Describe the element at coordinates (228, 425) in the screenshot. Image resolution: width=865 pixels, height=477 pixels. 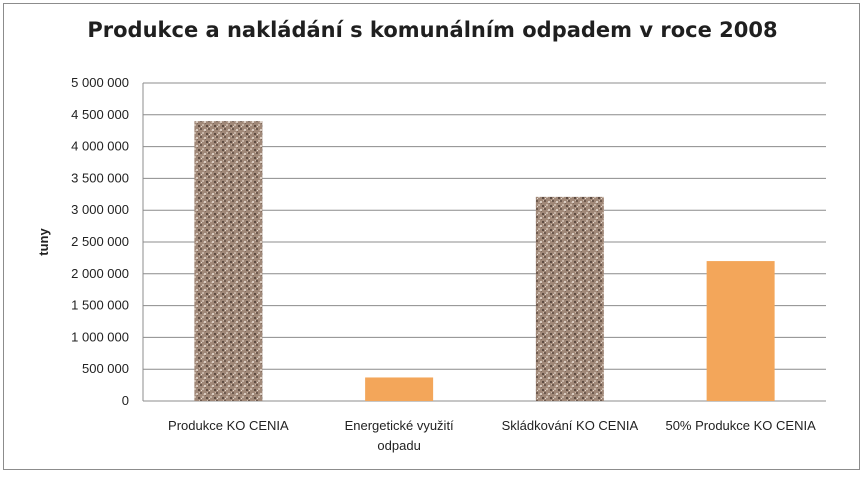
I see `x-category-label: Produkce KO CENIA` at that location.